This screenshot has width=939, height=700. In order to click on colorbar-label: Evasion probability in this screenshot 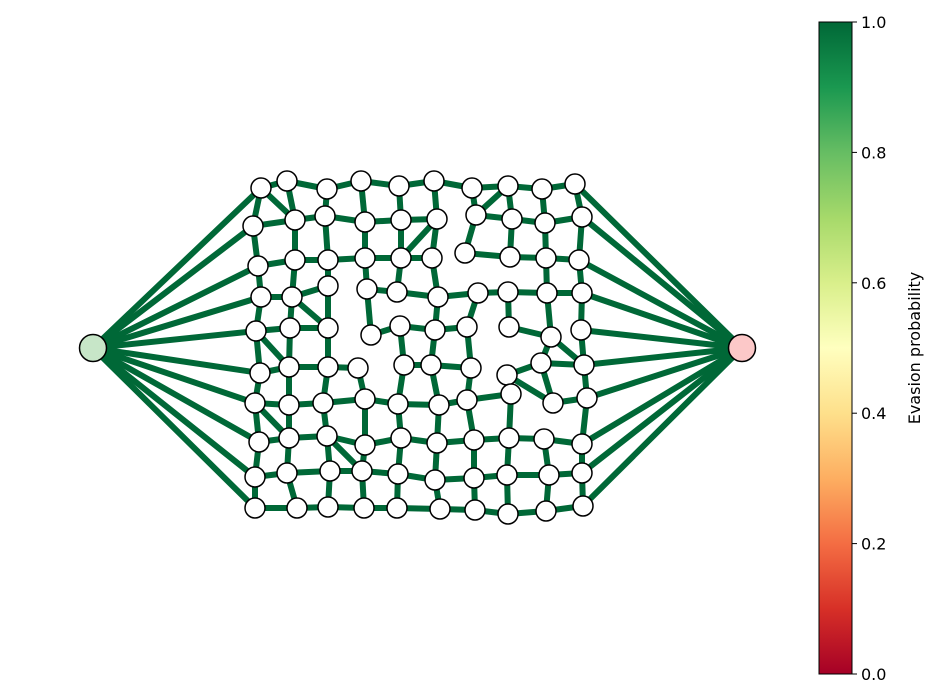, I will do `click(914, 348)`.